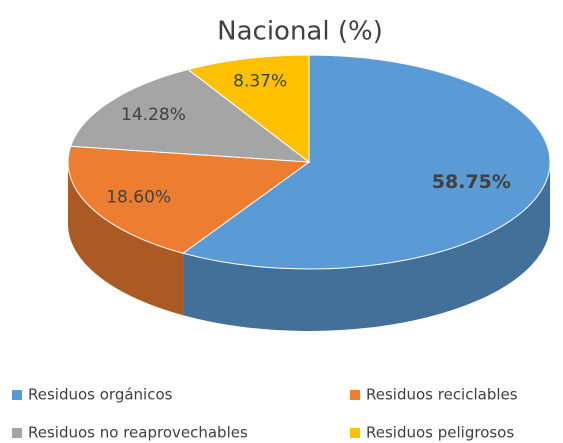 The height and width of the screenshot is (443, 563). What do you see at coordinates (138, 433) in the screenshot?
I see `legend-label: Residuos no reaprovechables` at bounding box center [138, 433].